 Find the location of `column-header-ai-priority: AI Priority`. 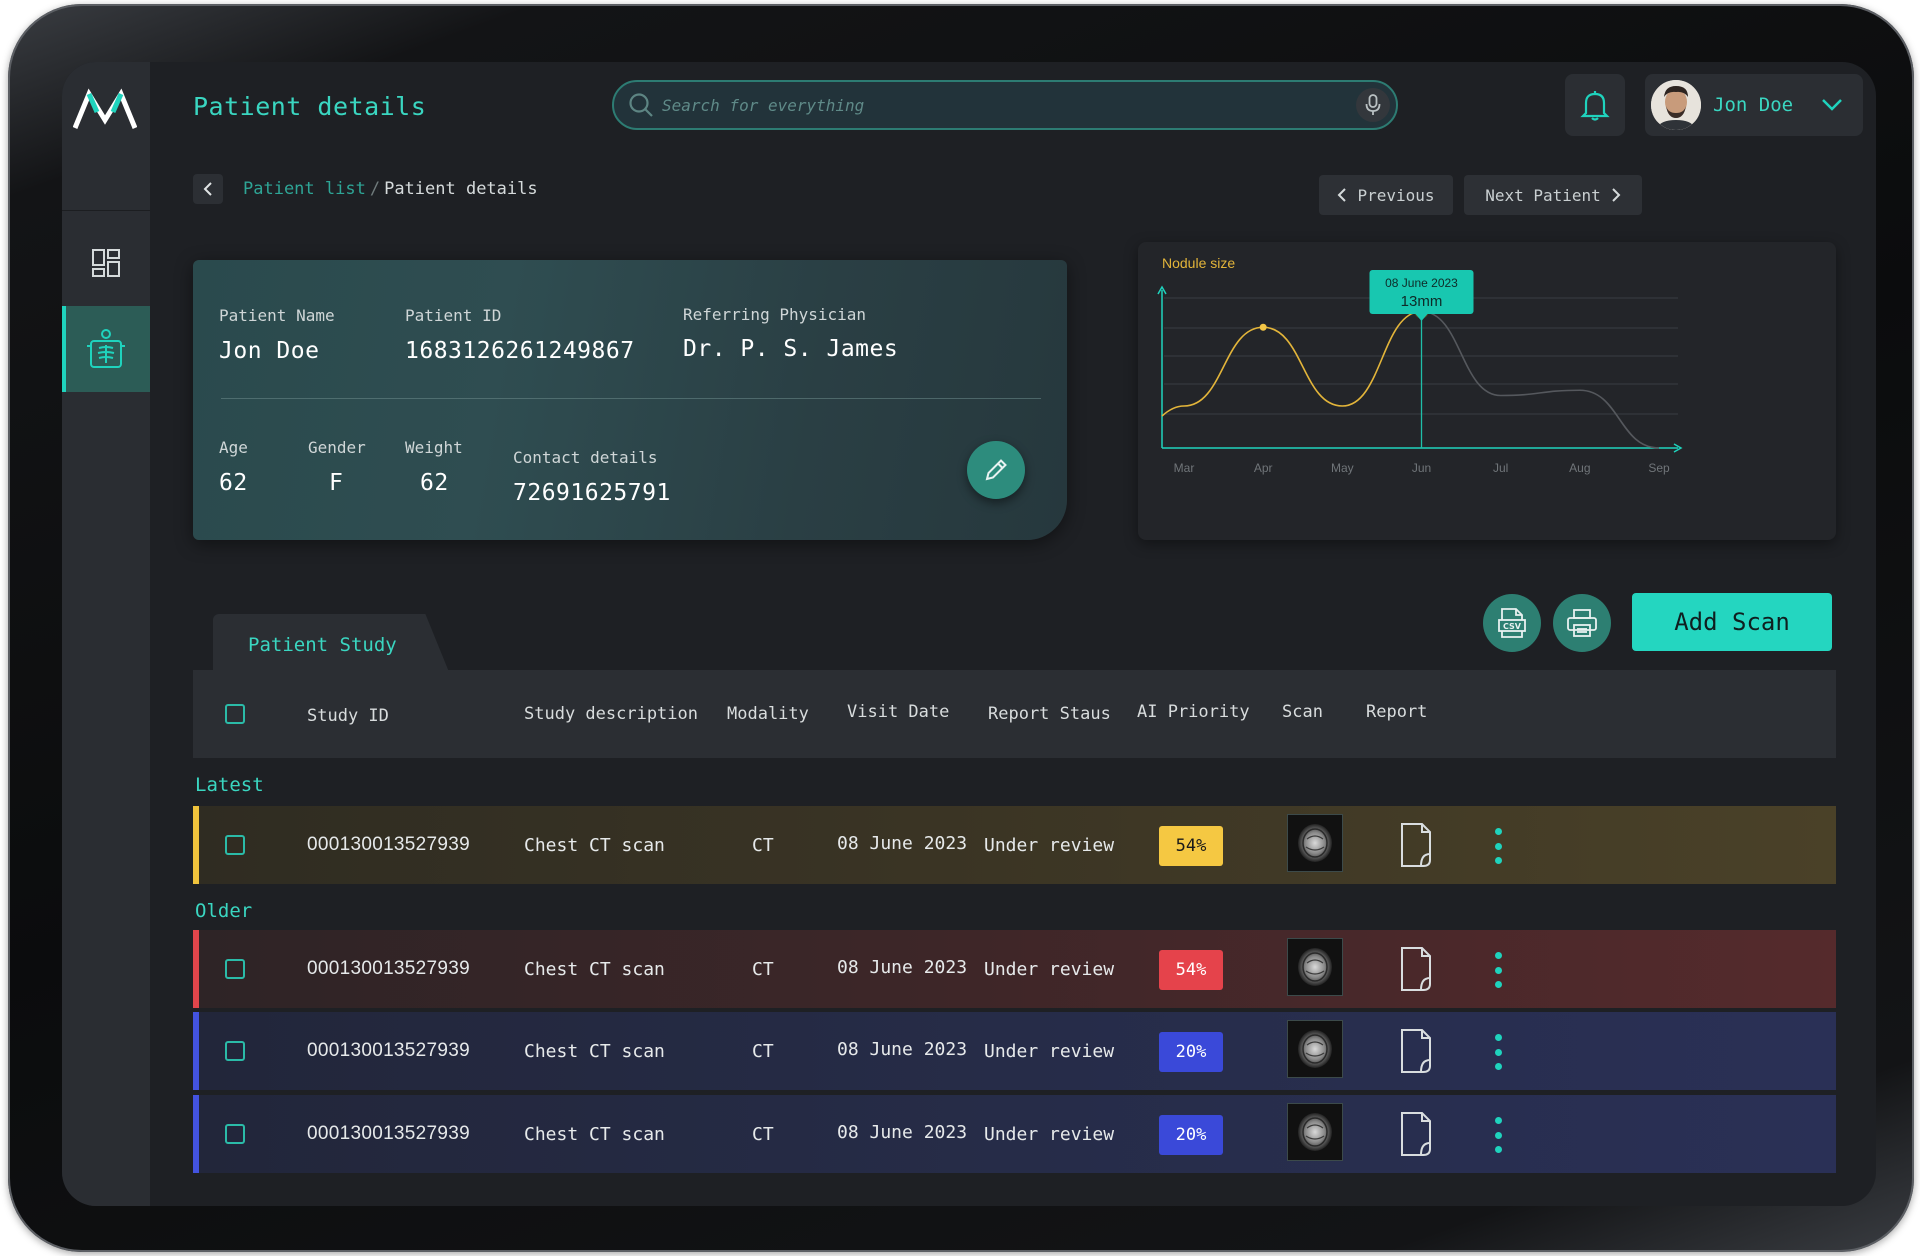

column-header-ai-priority: AI Priority is located at coordinates (1193, 712).